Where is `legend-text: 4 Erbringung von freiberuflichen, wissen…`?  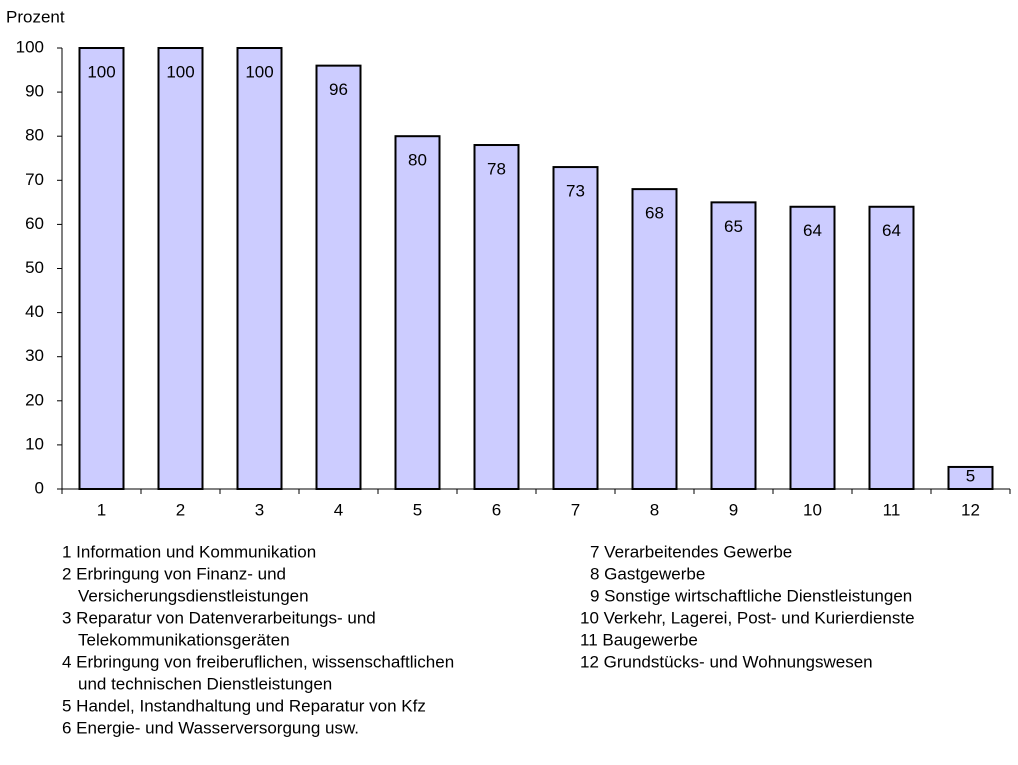
legend-text: 4 Erbringung von freiberuflichen, wissen… is located at coordinates (258, 661).